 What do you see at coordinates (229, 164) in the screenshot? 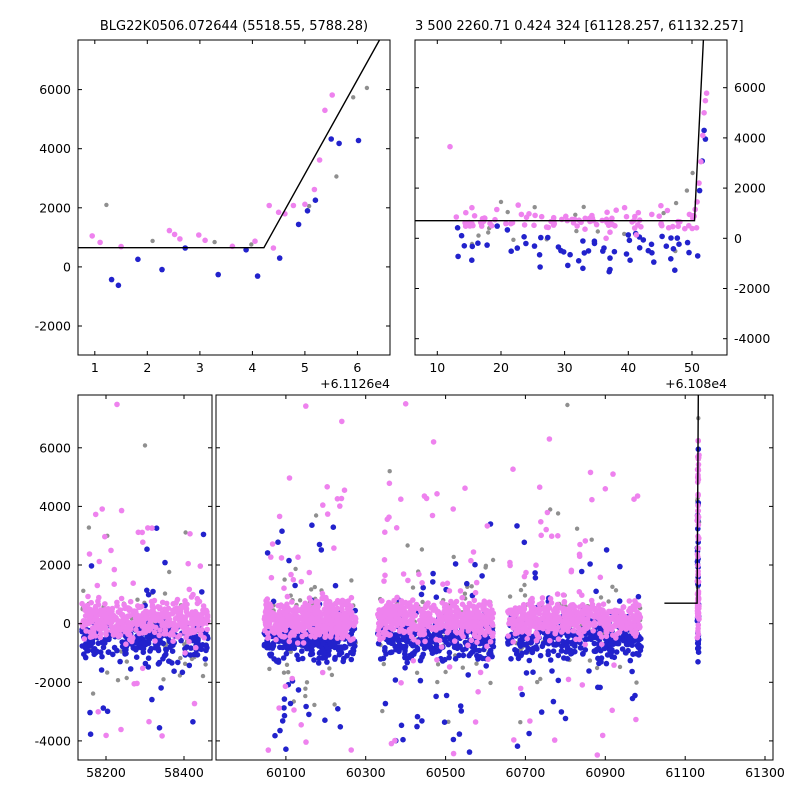
I see `panel-tl-points` at bounding box center [229, 164].